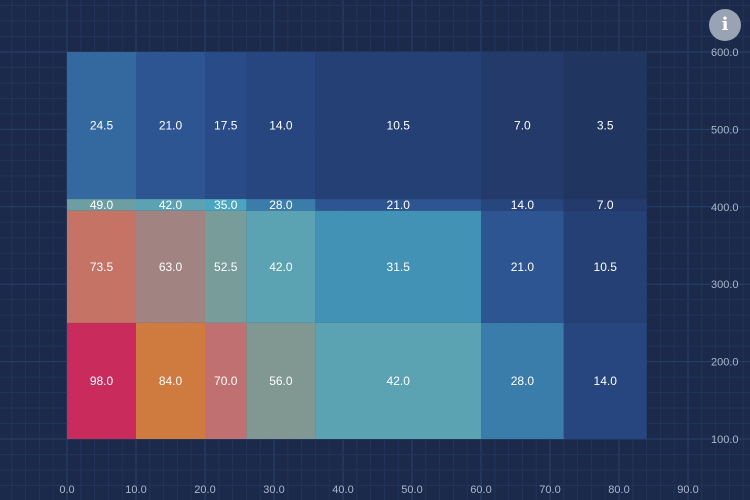 Image resolution: width=750 pixels, height=500 pixels. I want to click on cell-value-label: 84.0, so click(171, 381).